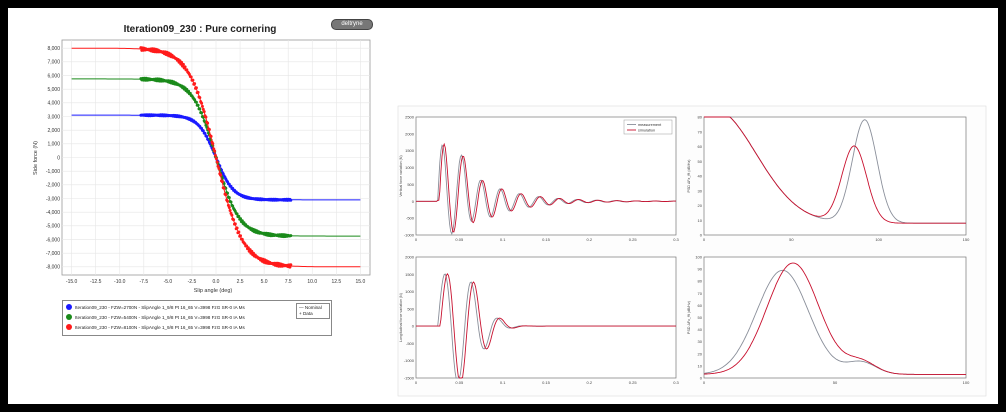 This screenshot has width=1006, height=412. Describe the element at coordinates (216, 282) in the screenshot. I see `x-tick-label: 0.0` at that location.